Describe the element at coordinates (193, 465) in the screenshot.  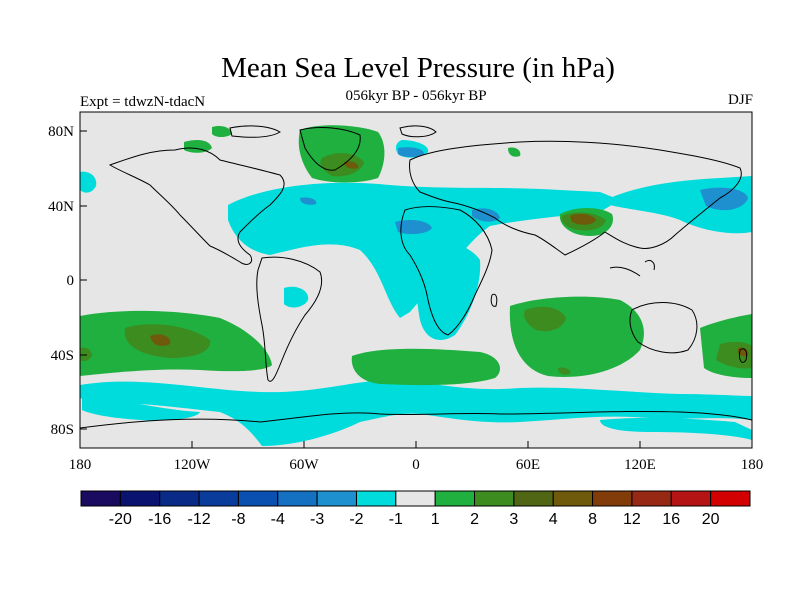
I see `lon-label: 120W` at that location.